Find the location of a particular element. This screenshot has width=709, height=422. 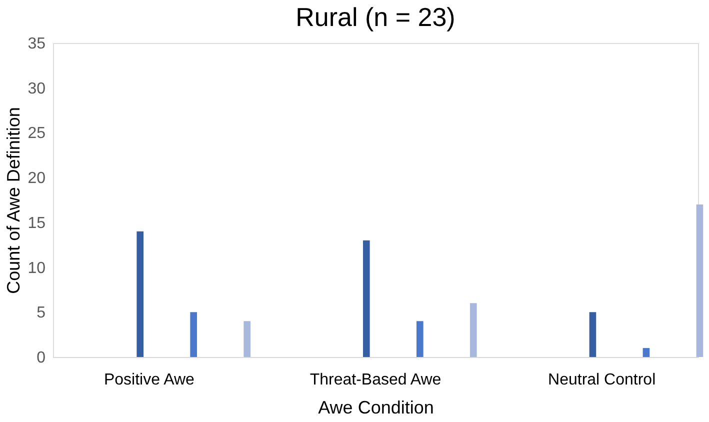

y-tick-label: 10 is located at coordinates (37, 268).